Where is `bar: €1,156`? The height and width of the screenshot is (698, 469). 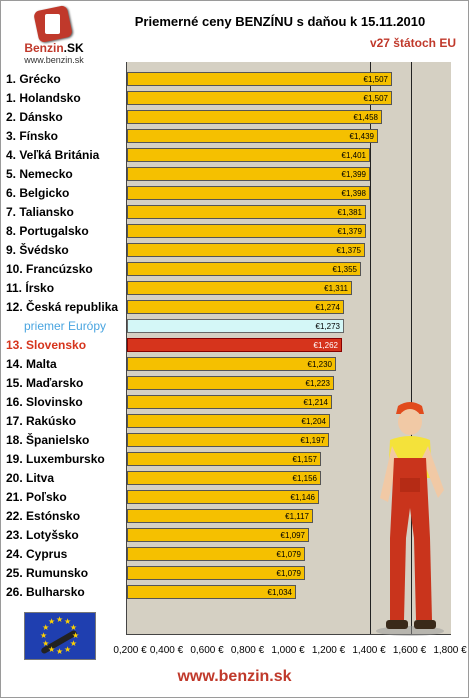 bar: €1,156 is located at coordinates (224, 478).